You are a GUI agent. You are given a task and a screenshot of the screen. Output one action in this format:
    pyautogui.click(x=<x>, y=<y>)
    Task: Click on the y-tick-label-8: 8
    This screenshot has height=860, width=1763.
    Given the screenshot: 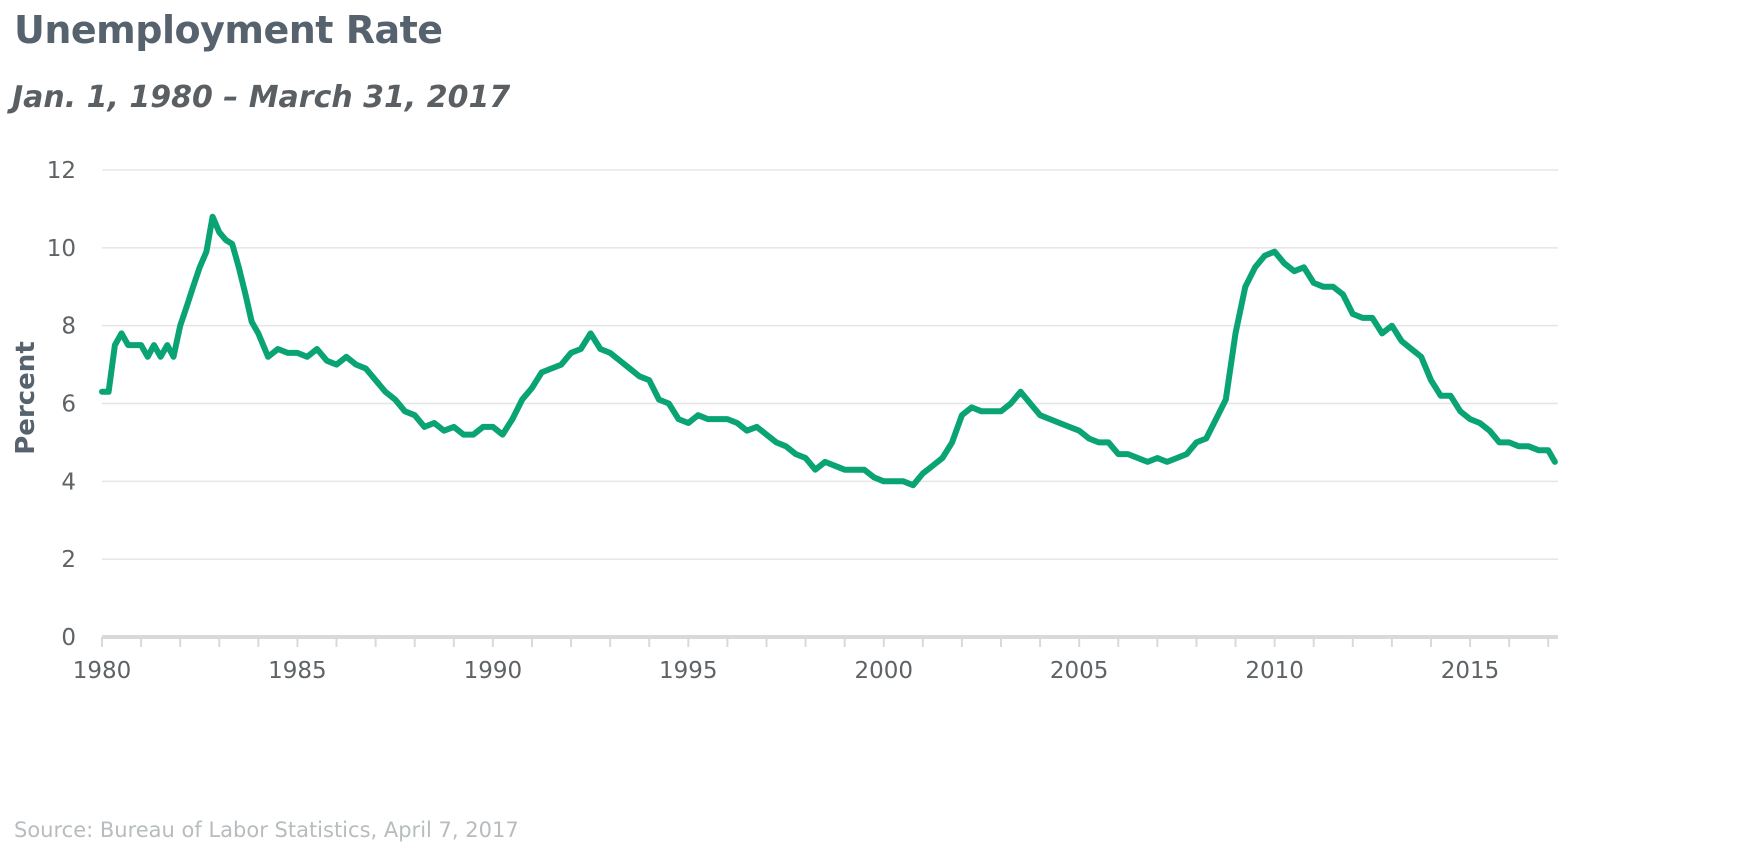 What is the action you would take?
    pyautogui.click(x=68, y=327)
    